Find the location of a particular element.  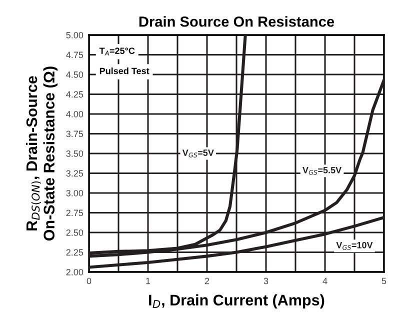

x-tick-label: 3 is located at coordinates (266, 281).